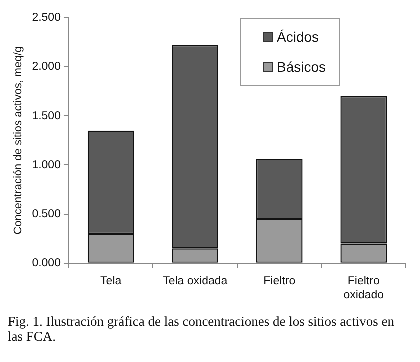 This screenshot has height=362, width=420. I want to click on y-tick-label: 2.500, so click(46, 18).